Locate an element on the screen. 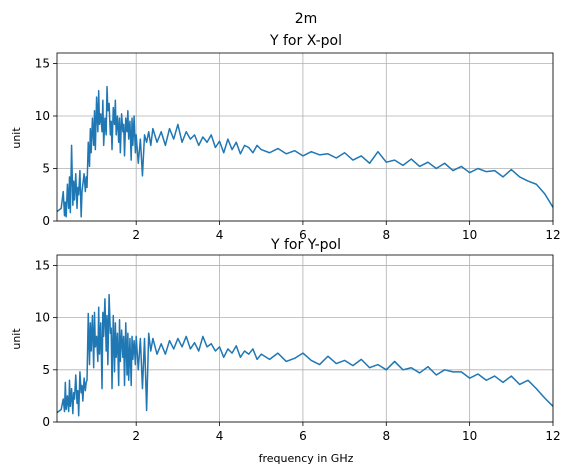 This screenshot has height=476, width=571. y-axis-label-x-pol: unit is located at coordinates (16, 138).